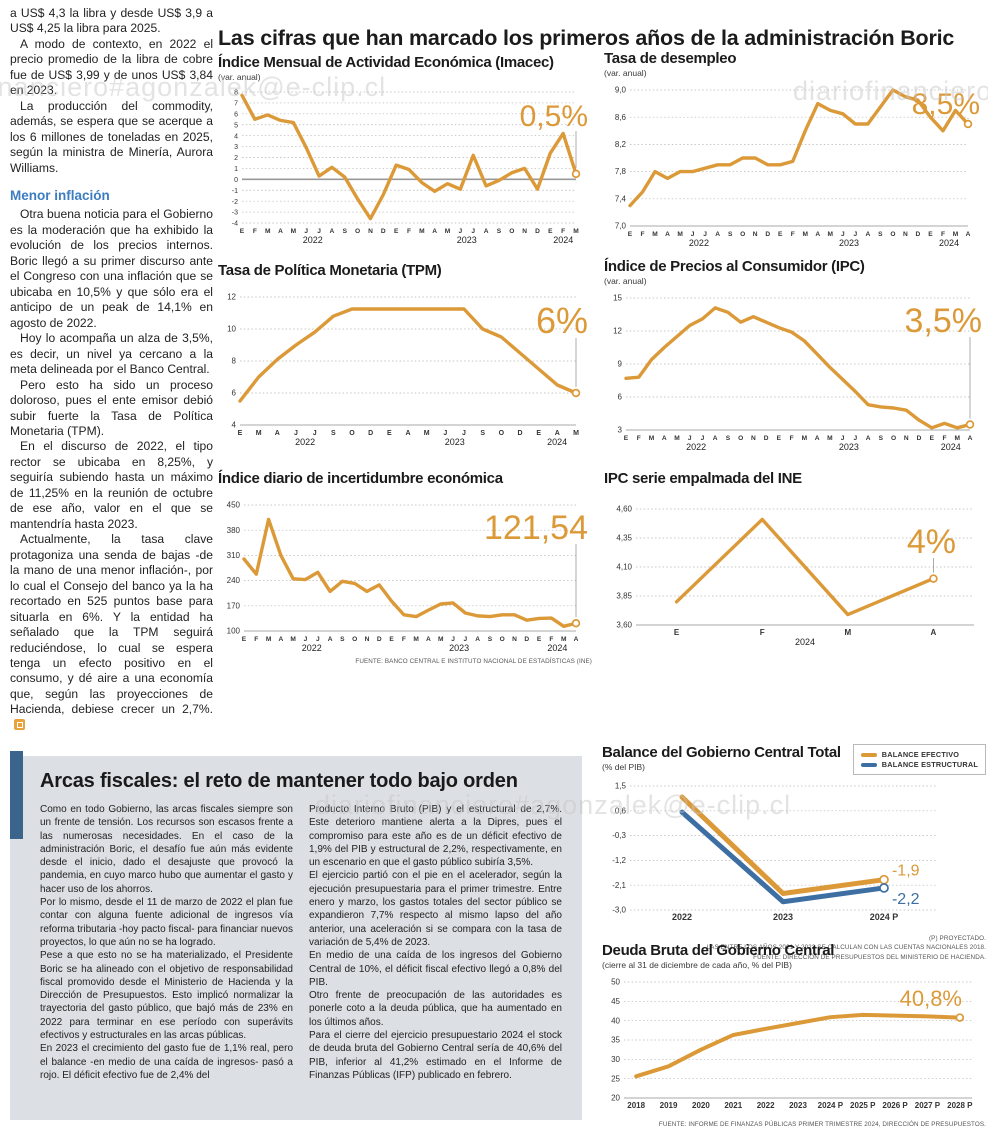  Describe the element at coordinates (868, 764) in the screenshot. I see `legend-swatch-estructural` at that location.